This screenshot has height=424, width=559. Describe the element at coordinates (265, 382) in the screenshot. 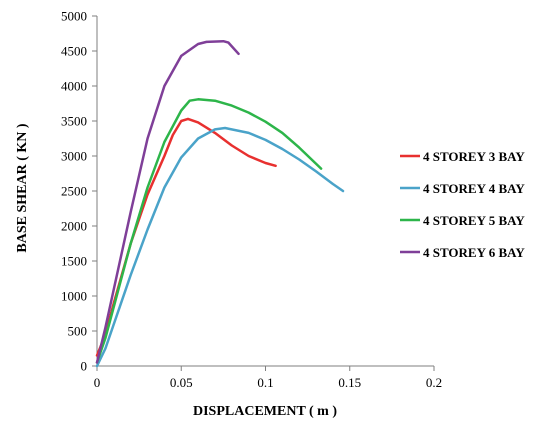

I see `x-tick-label: 0.1` at that location.